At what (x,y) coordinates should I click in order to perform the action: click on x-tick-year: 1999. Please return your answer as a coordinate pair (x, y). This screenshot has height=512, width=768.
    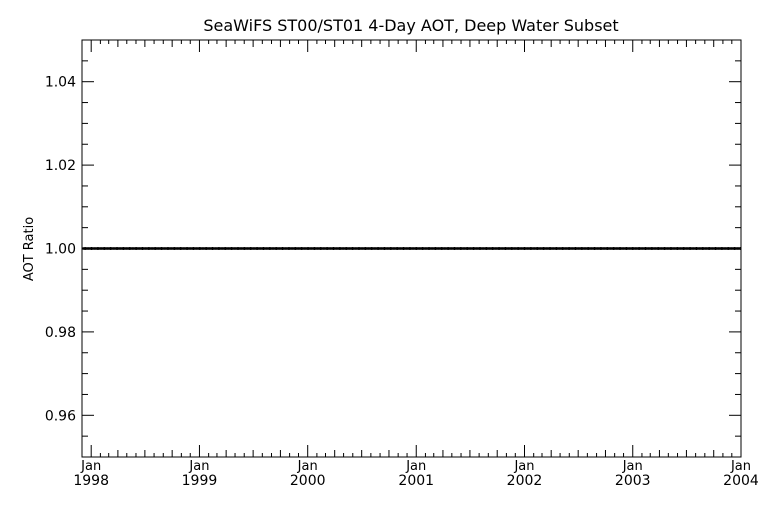
    Looking at the image, I should click on (200, 481).